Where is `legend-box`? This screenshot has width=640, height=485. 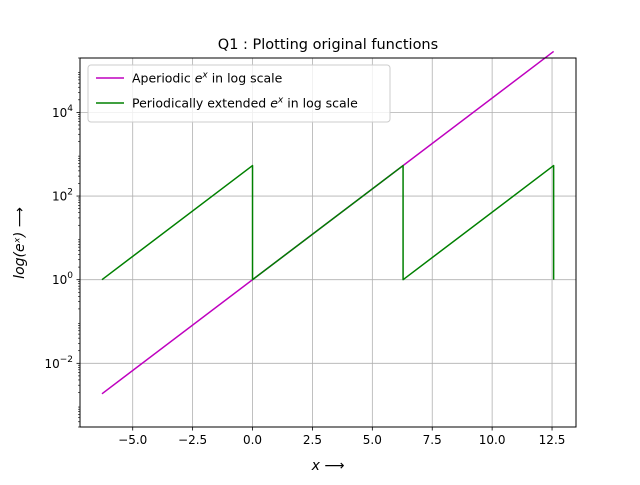 legend-box is located at coordinates (239, 93).